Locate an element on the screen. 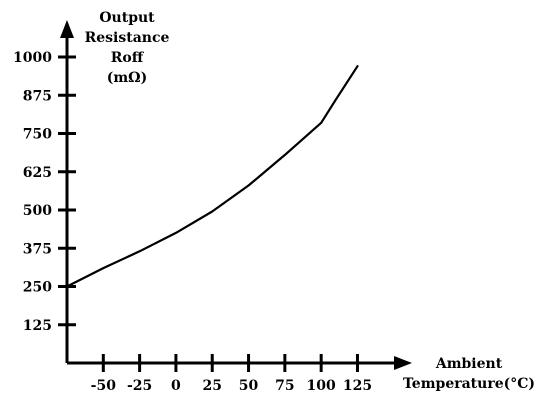 The image size is (547, 394). x-tick-label: 100 is located at coordinates (321, 386).